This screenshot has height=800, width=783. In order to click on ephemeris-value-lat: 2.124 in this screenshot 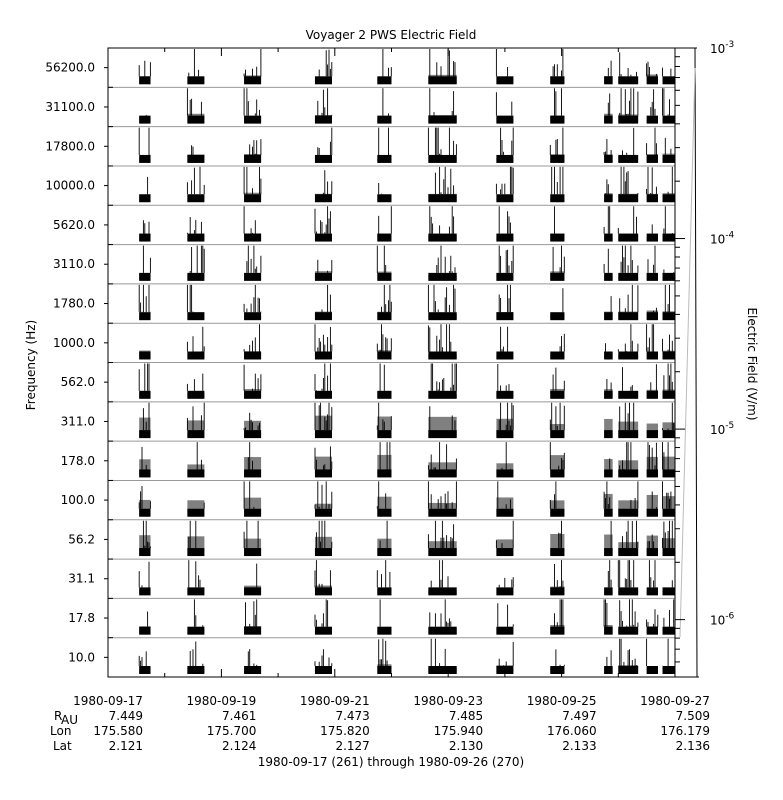, I will do `click(239, 746)`.